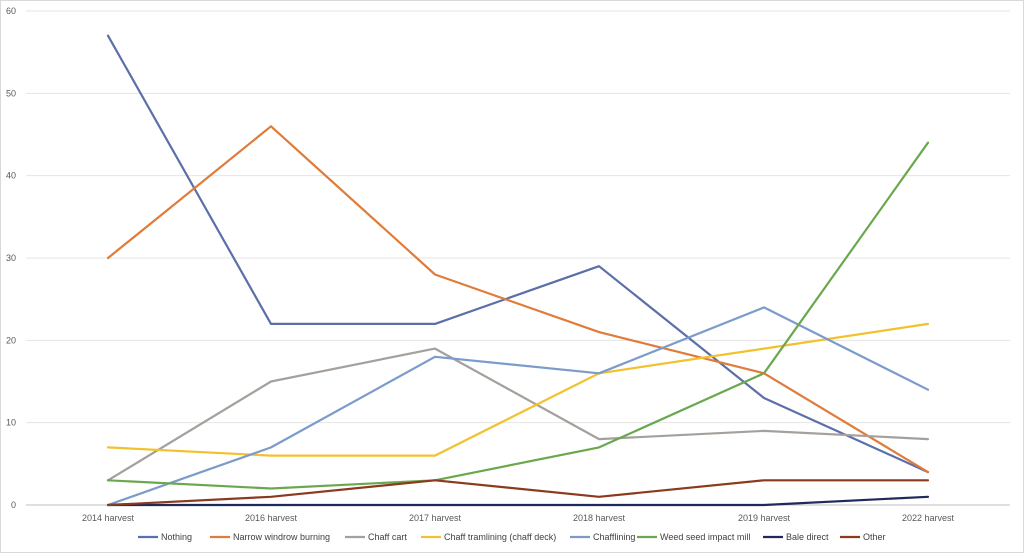 The width and height of the screenshot is (1024, 553). I want to click on series-other-line, so click(518, 493).